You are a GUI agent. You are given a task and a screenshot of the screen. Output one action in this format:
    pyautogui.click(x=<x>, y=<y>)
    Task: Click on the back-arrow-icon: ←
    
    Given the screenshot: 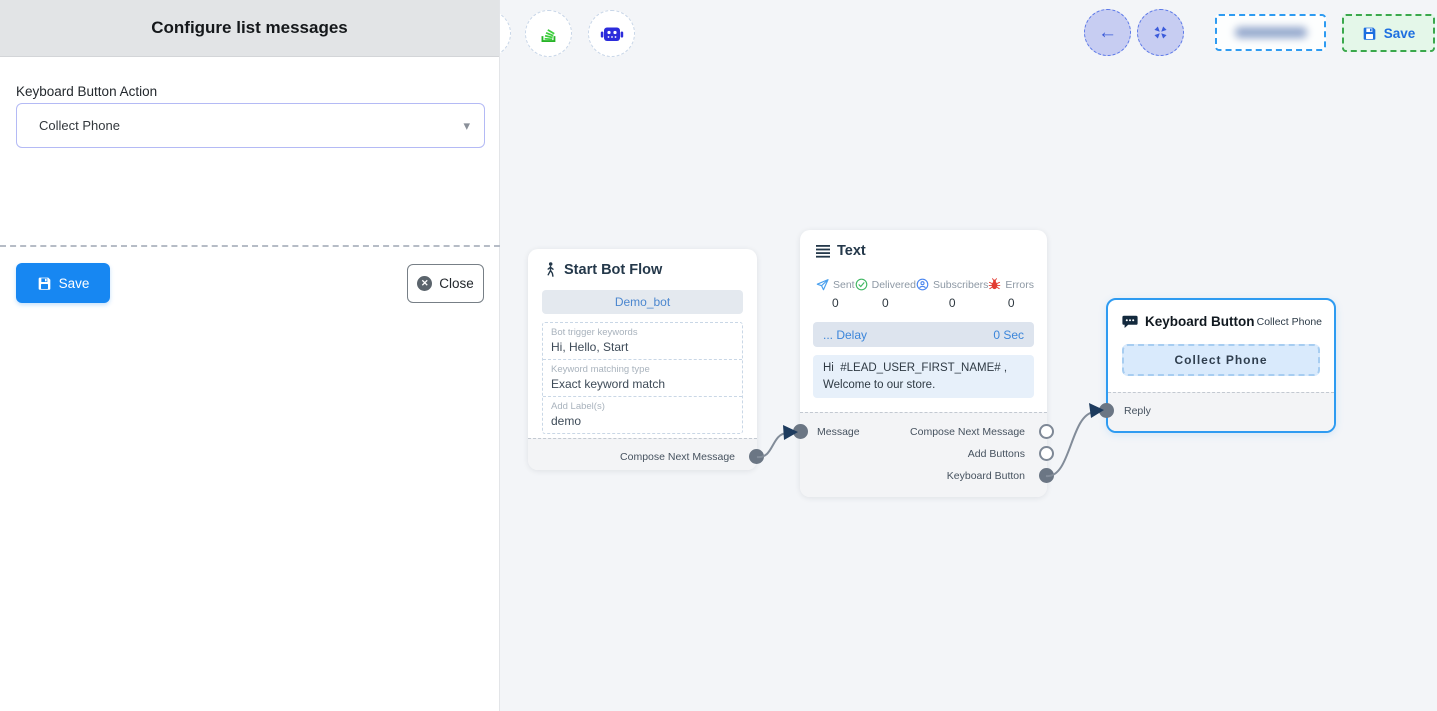 What is the action you would take?
    pyautogui.click(x=1107, y=32)
    